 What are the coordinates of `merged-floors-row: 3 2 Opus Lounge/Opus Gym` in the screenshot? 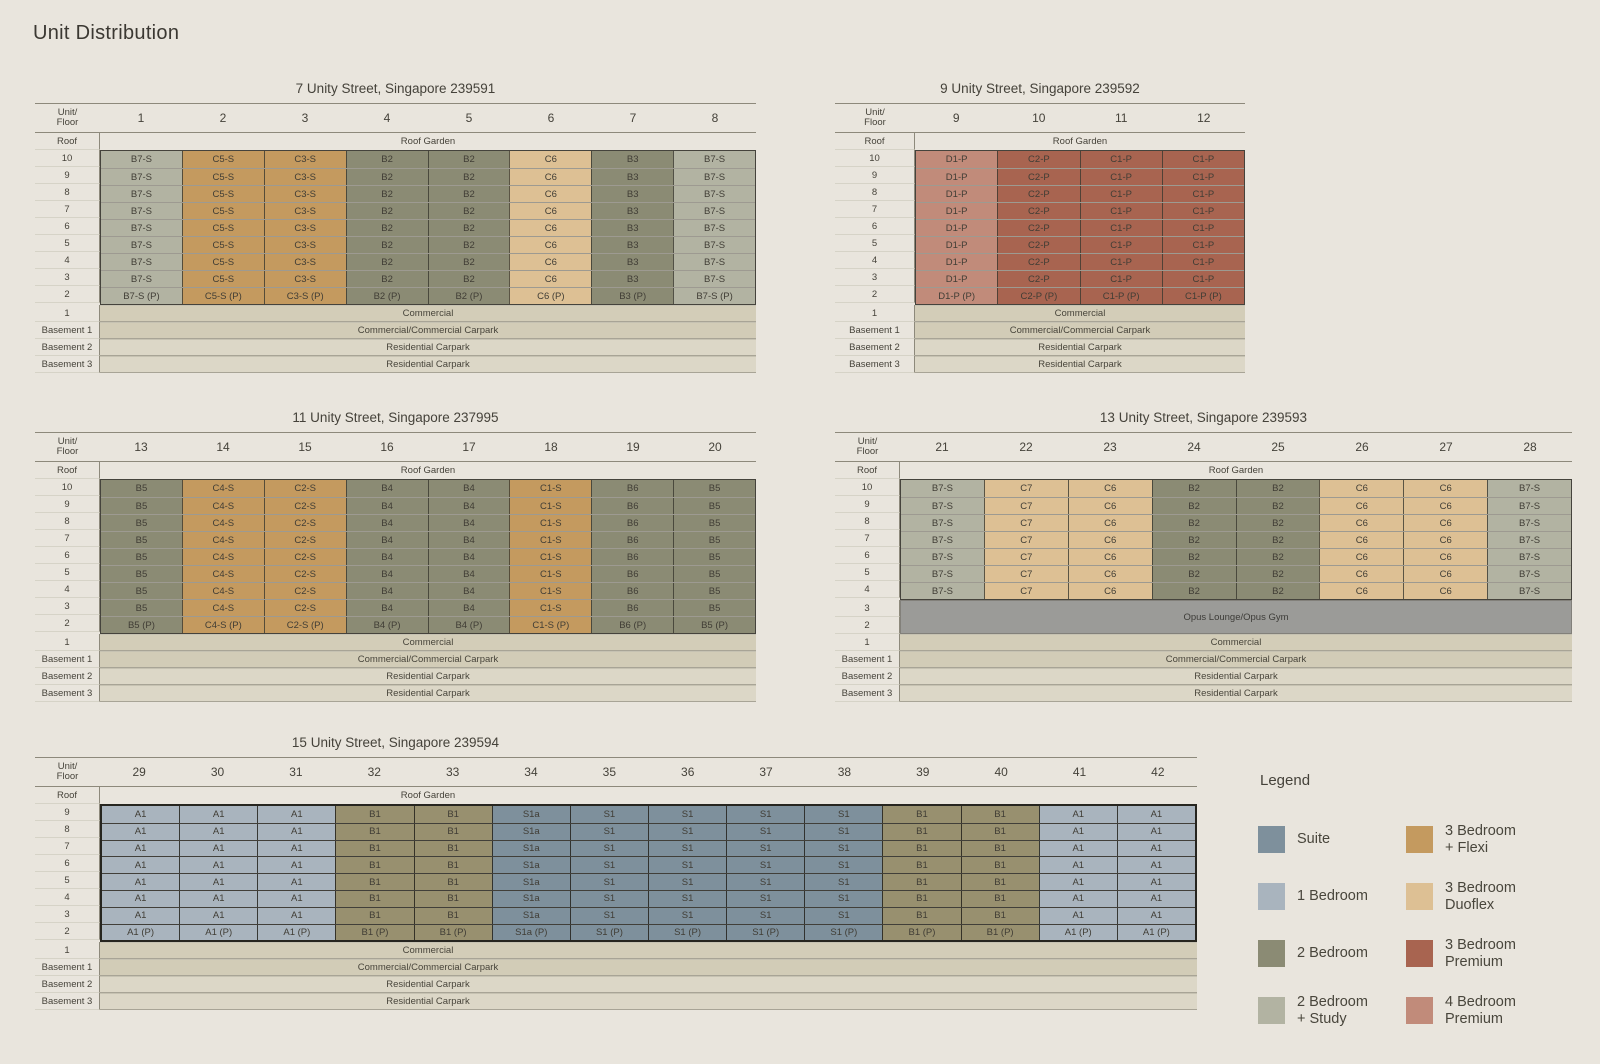 It's located at (1203, 617).